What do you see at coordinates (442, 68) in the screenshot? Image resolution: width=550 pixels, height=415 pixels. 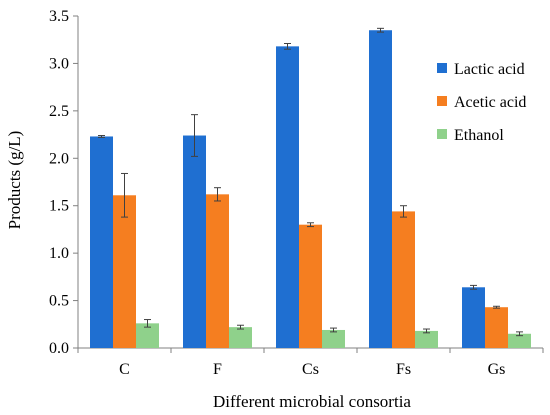 I see `legend-swatch-lactic-acid` at bounding box center [442, 68].